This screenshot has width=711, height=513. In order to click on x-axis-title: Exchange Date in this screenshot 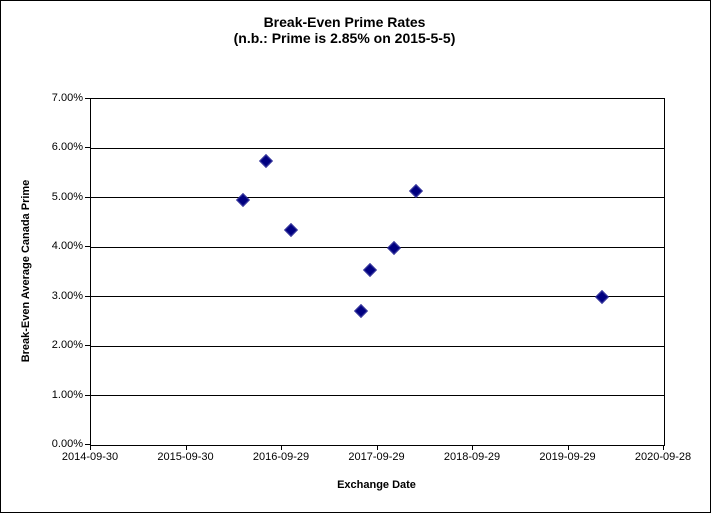, I will do `click(376, 485)`.